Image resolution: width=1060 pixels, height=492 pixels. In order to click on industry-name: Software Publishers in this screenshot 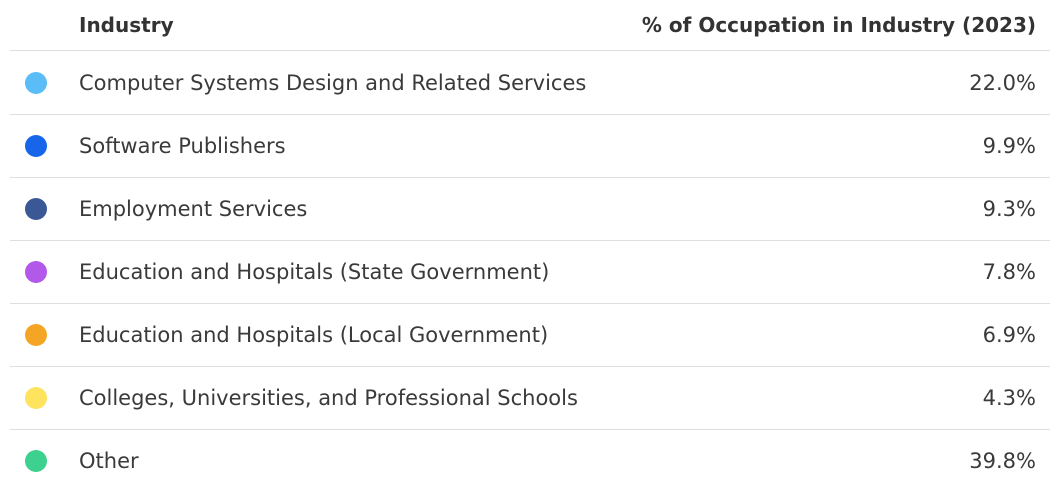, I will do `click(182, 145)`.